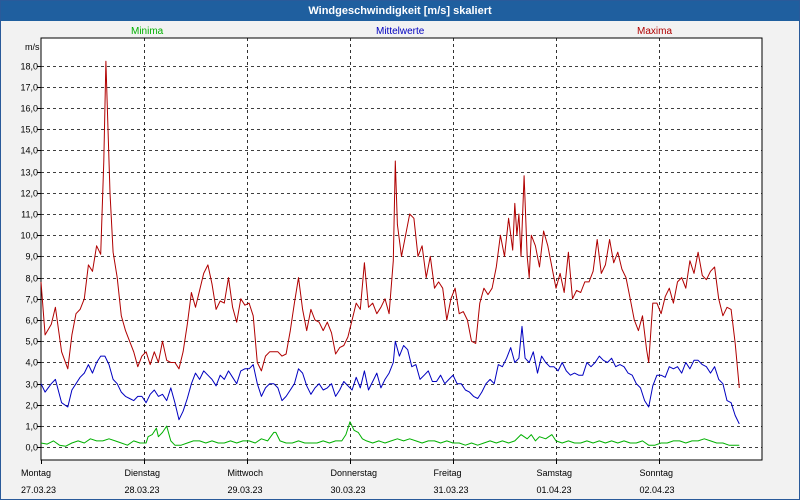  What do you see at coordinates (390, 434) in the screenshot?
I see `series-line-minima` at bounding box center [390, 434].